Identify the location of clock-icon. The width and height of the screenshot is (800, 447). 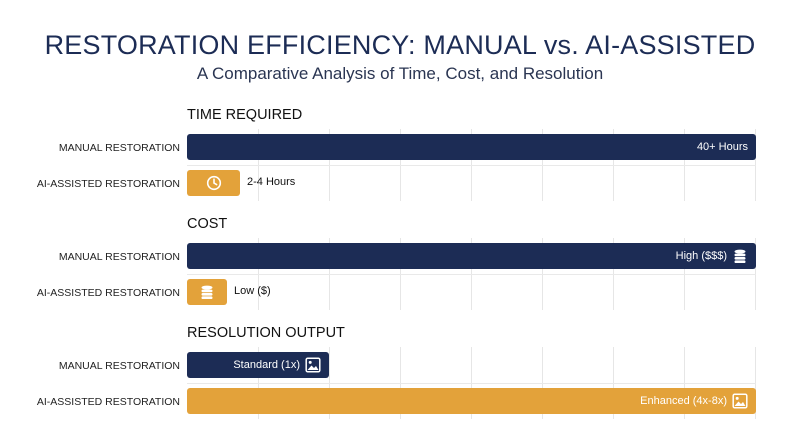
(214, 183).